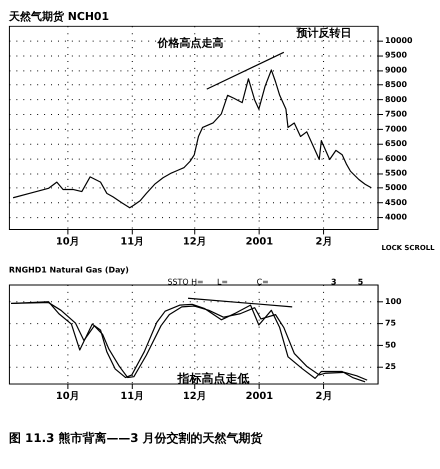  I want to click on y-tick-label: 6000, so click(396, 158).